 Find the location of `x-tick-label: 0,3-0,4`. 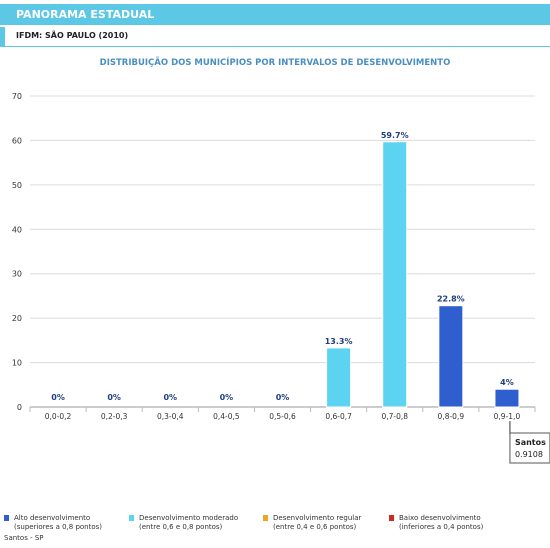

x-tick-label: 0,3-0,4 is located at coordinates (170, 416).